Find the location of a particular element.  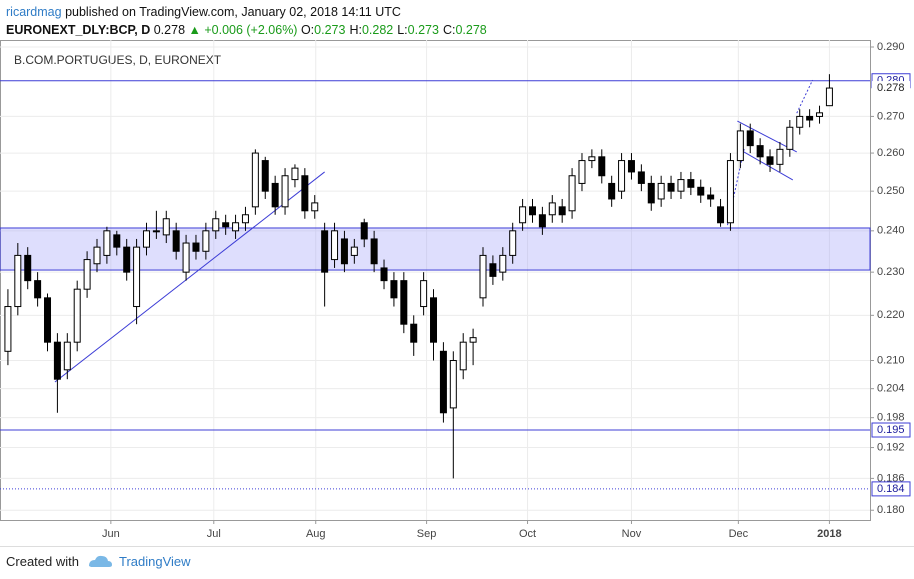

y-tick-label: 0.260 is located at coordinates (891, 153).